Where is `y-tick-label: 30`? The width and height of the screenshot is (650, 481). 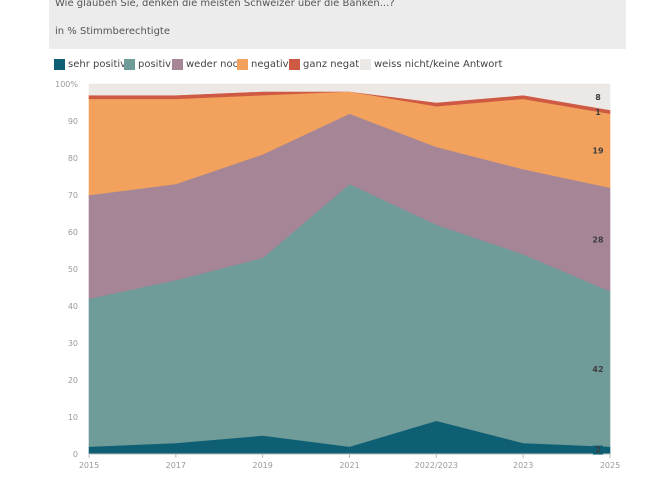 y-tick-label: 30 is located at coordinates (73, 343).